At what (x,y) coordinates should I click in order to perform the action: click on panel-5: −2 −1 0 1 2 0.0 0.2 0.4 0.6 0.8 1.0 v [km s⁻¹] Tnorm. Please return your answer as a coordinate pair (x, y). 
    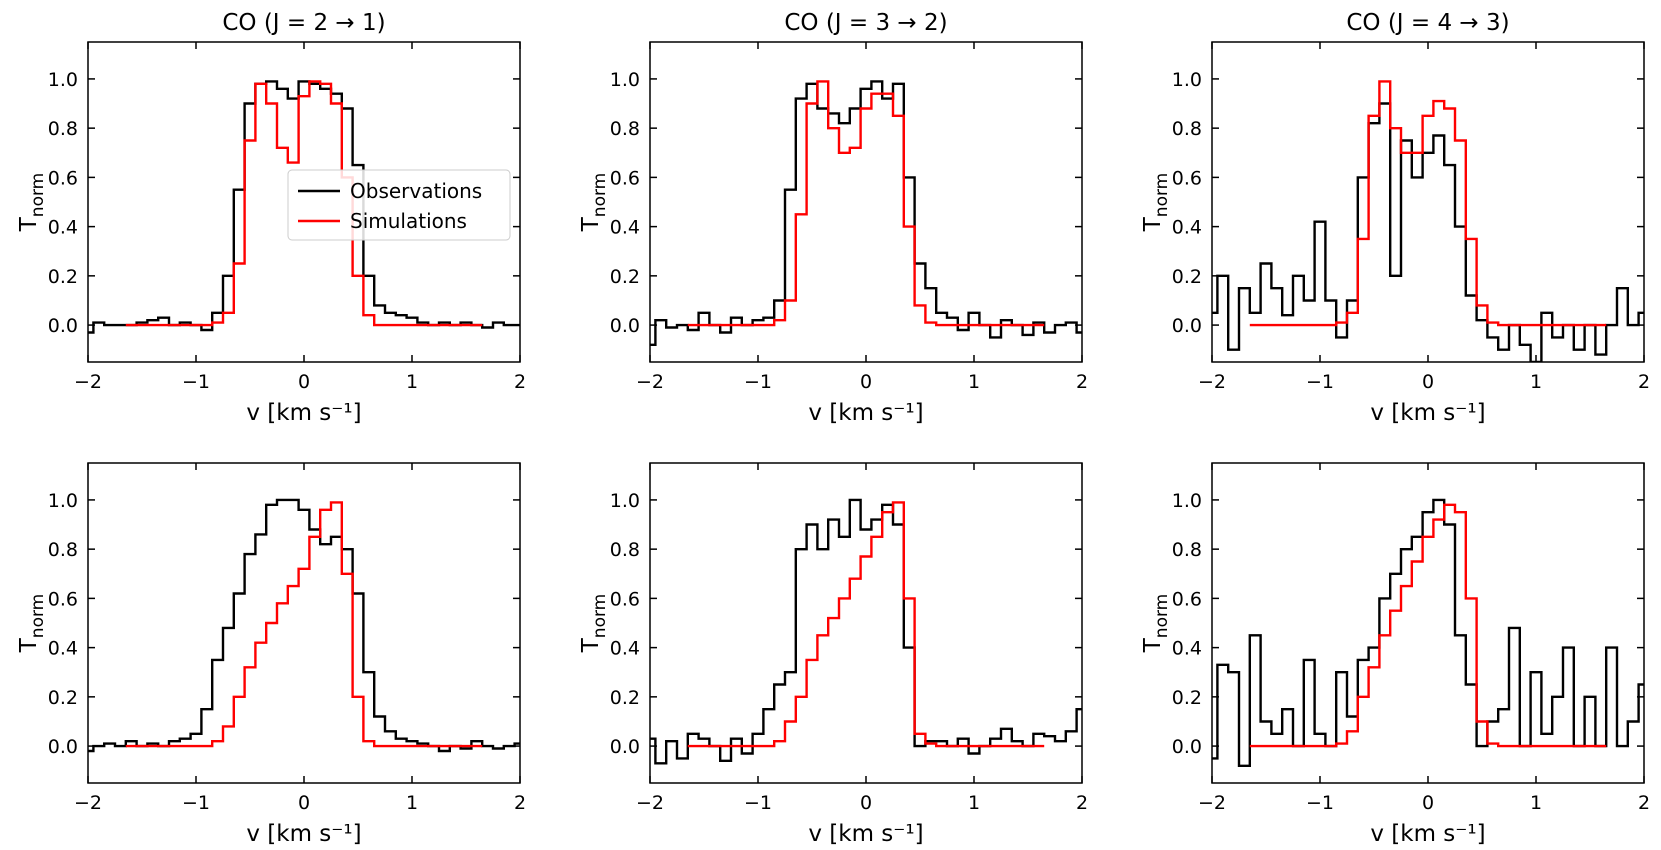
    Looking at the image, I should click on (833, 654).